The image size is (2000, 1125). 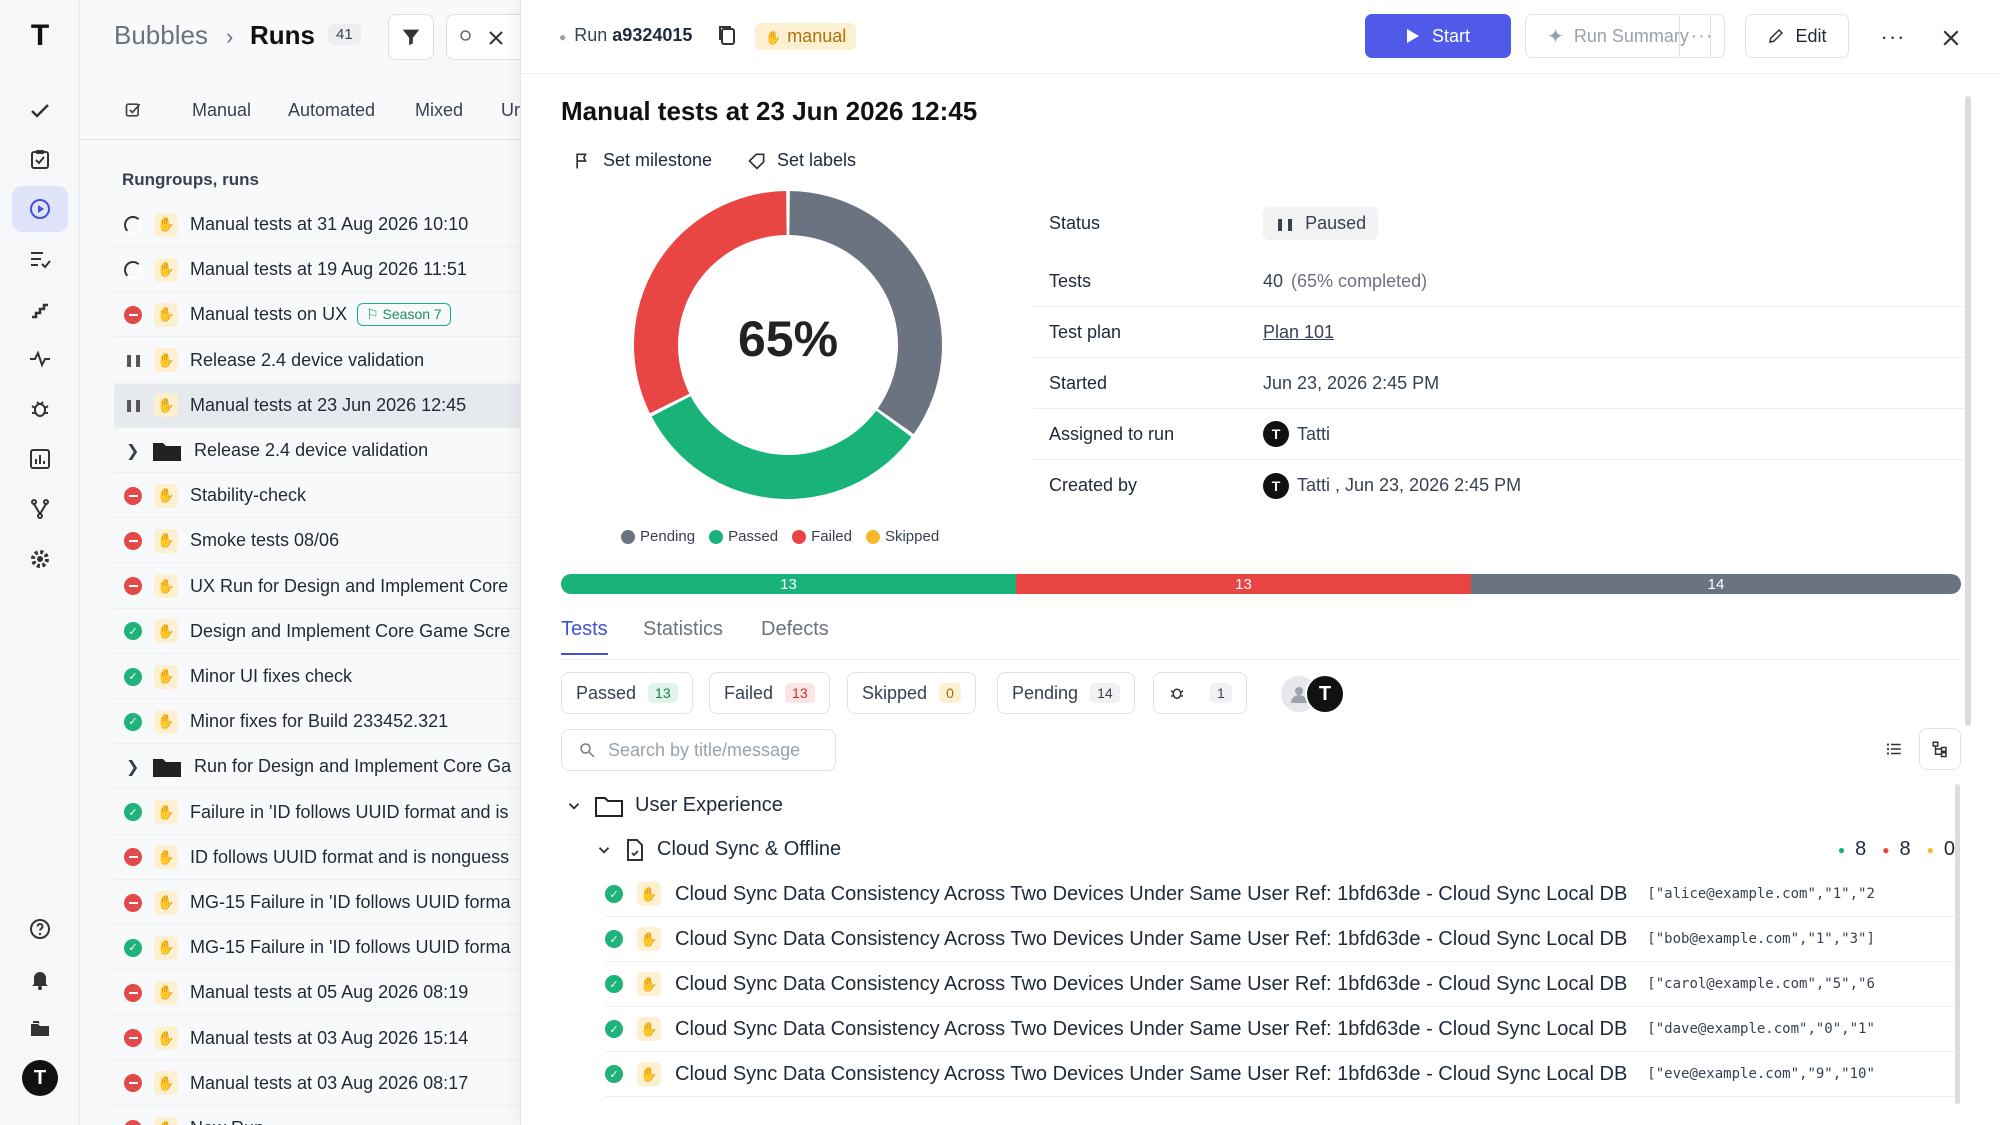 What do you see at coordinates (1325, 694) in the screenshot?
I see `tatti-filter-avatar: T` at bounding box center [1325, 694].